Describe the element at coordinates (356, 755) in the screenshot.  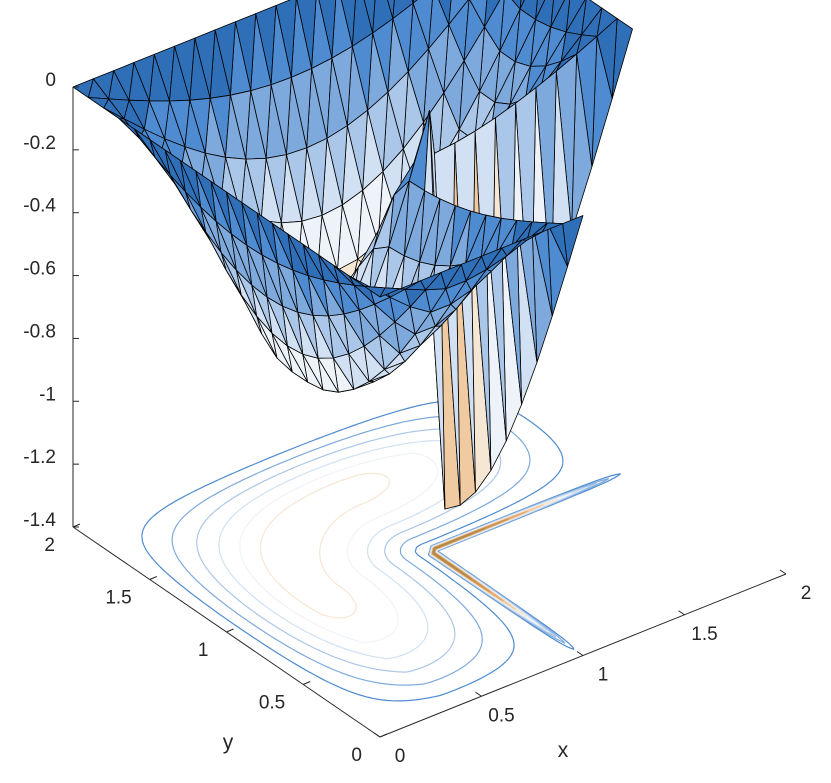
I see `y-tick-label: 0` at that location.